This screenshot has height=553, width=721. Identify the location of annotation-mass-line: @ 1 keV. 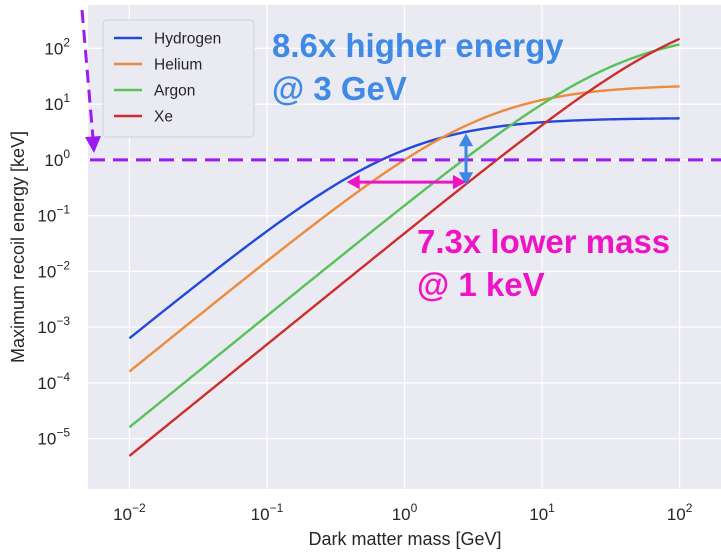
(481, 284).